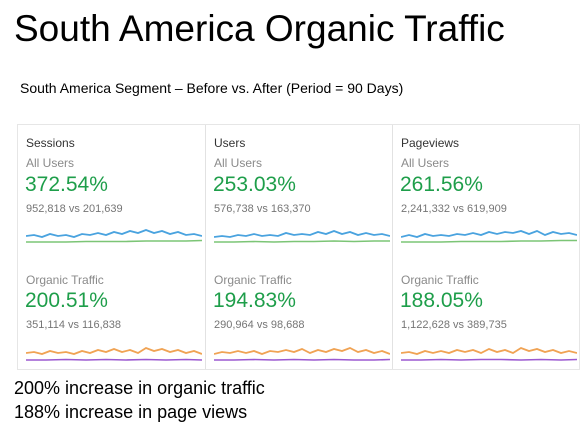  Describe the element at coordinates (74, 209) in the screenshot. I see `comparison-values: 952,818 vs 201,639` at that location.